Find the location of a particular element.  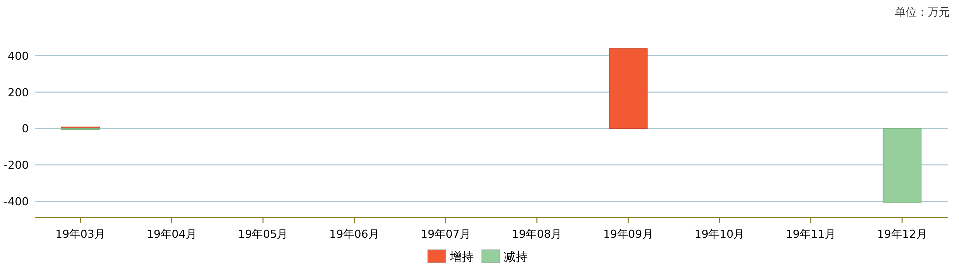

legend-label: 减持 is located at coordinates (516, 257).